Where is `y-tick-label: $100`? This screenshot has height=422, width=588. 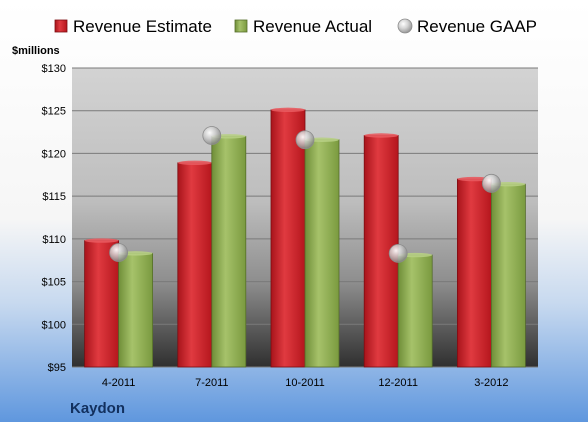
y-tick-label: $100 is located at coordinates (54, 325).